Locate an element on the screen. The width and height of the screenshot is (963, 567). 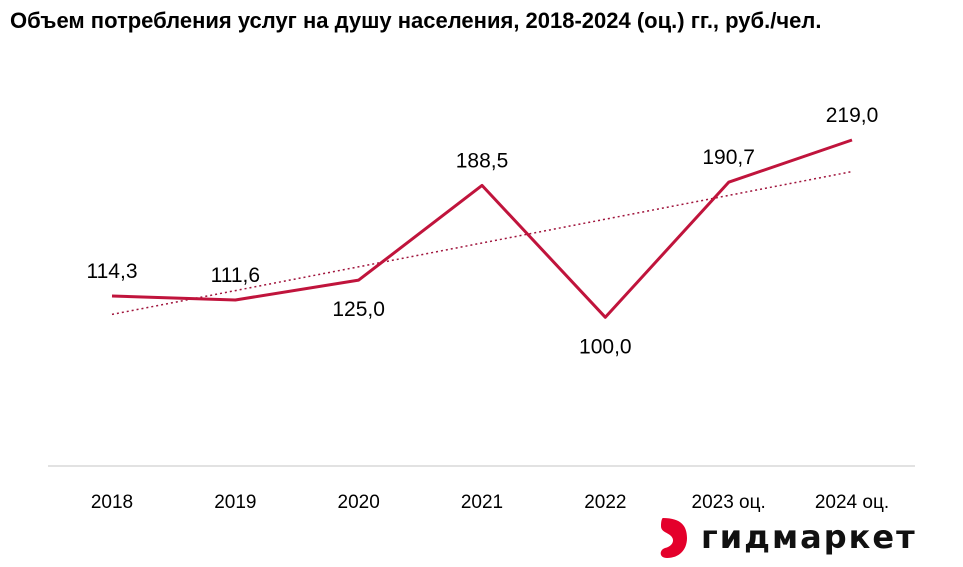
x-tick-label: 2020 is located at coordinates (359, 502).